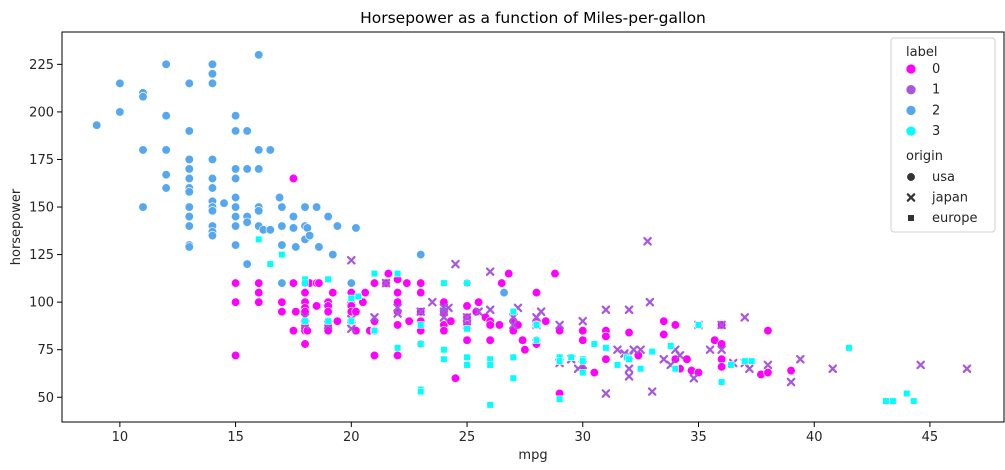  I want to click on legend-hue-title: label, so click(921, 52).